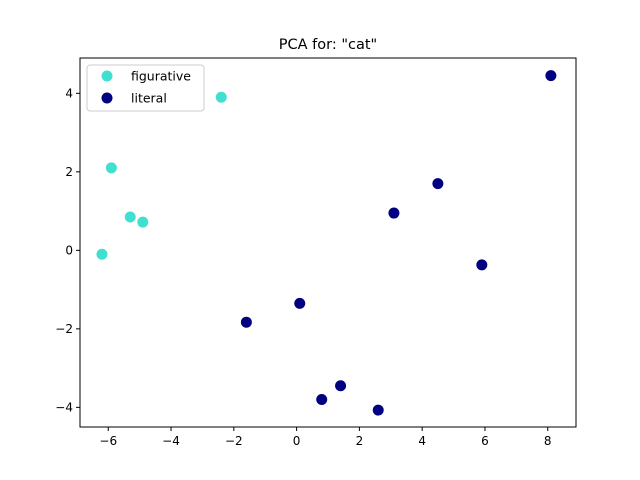 This screenshot has width=640, height=480. Describe the element at coordinates (69, 172) in the screenshot. I see `y-tick-label: 2` at that location.